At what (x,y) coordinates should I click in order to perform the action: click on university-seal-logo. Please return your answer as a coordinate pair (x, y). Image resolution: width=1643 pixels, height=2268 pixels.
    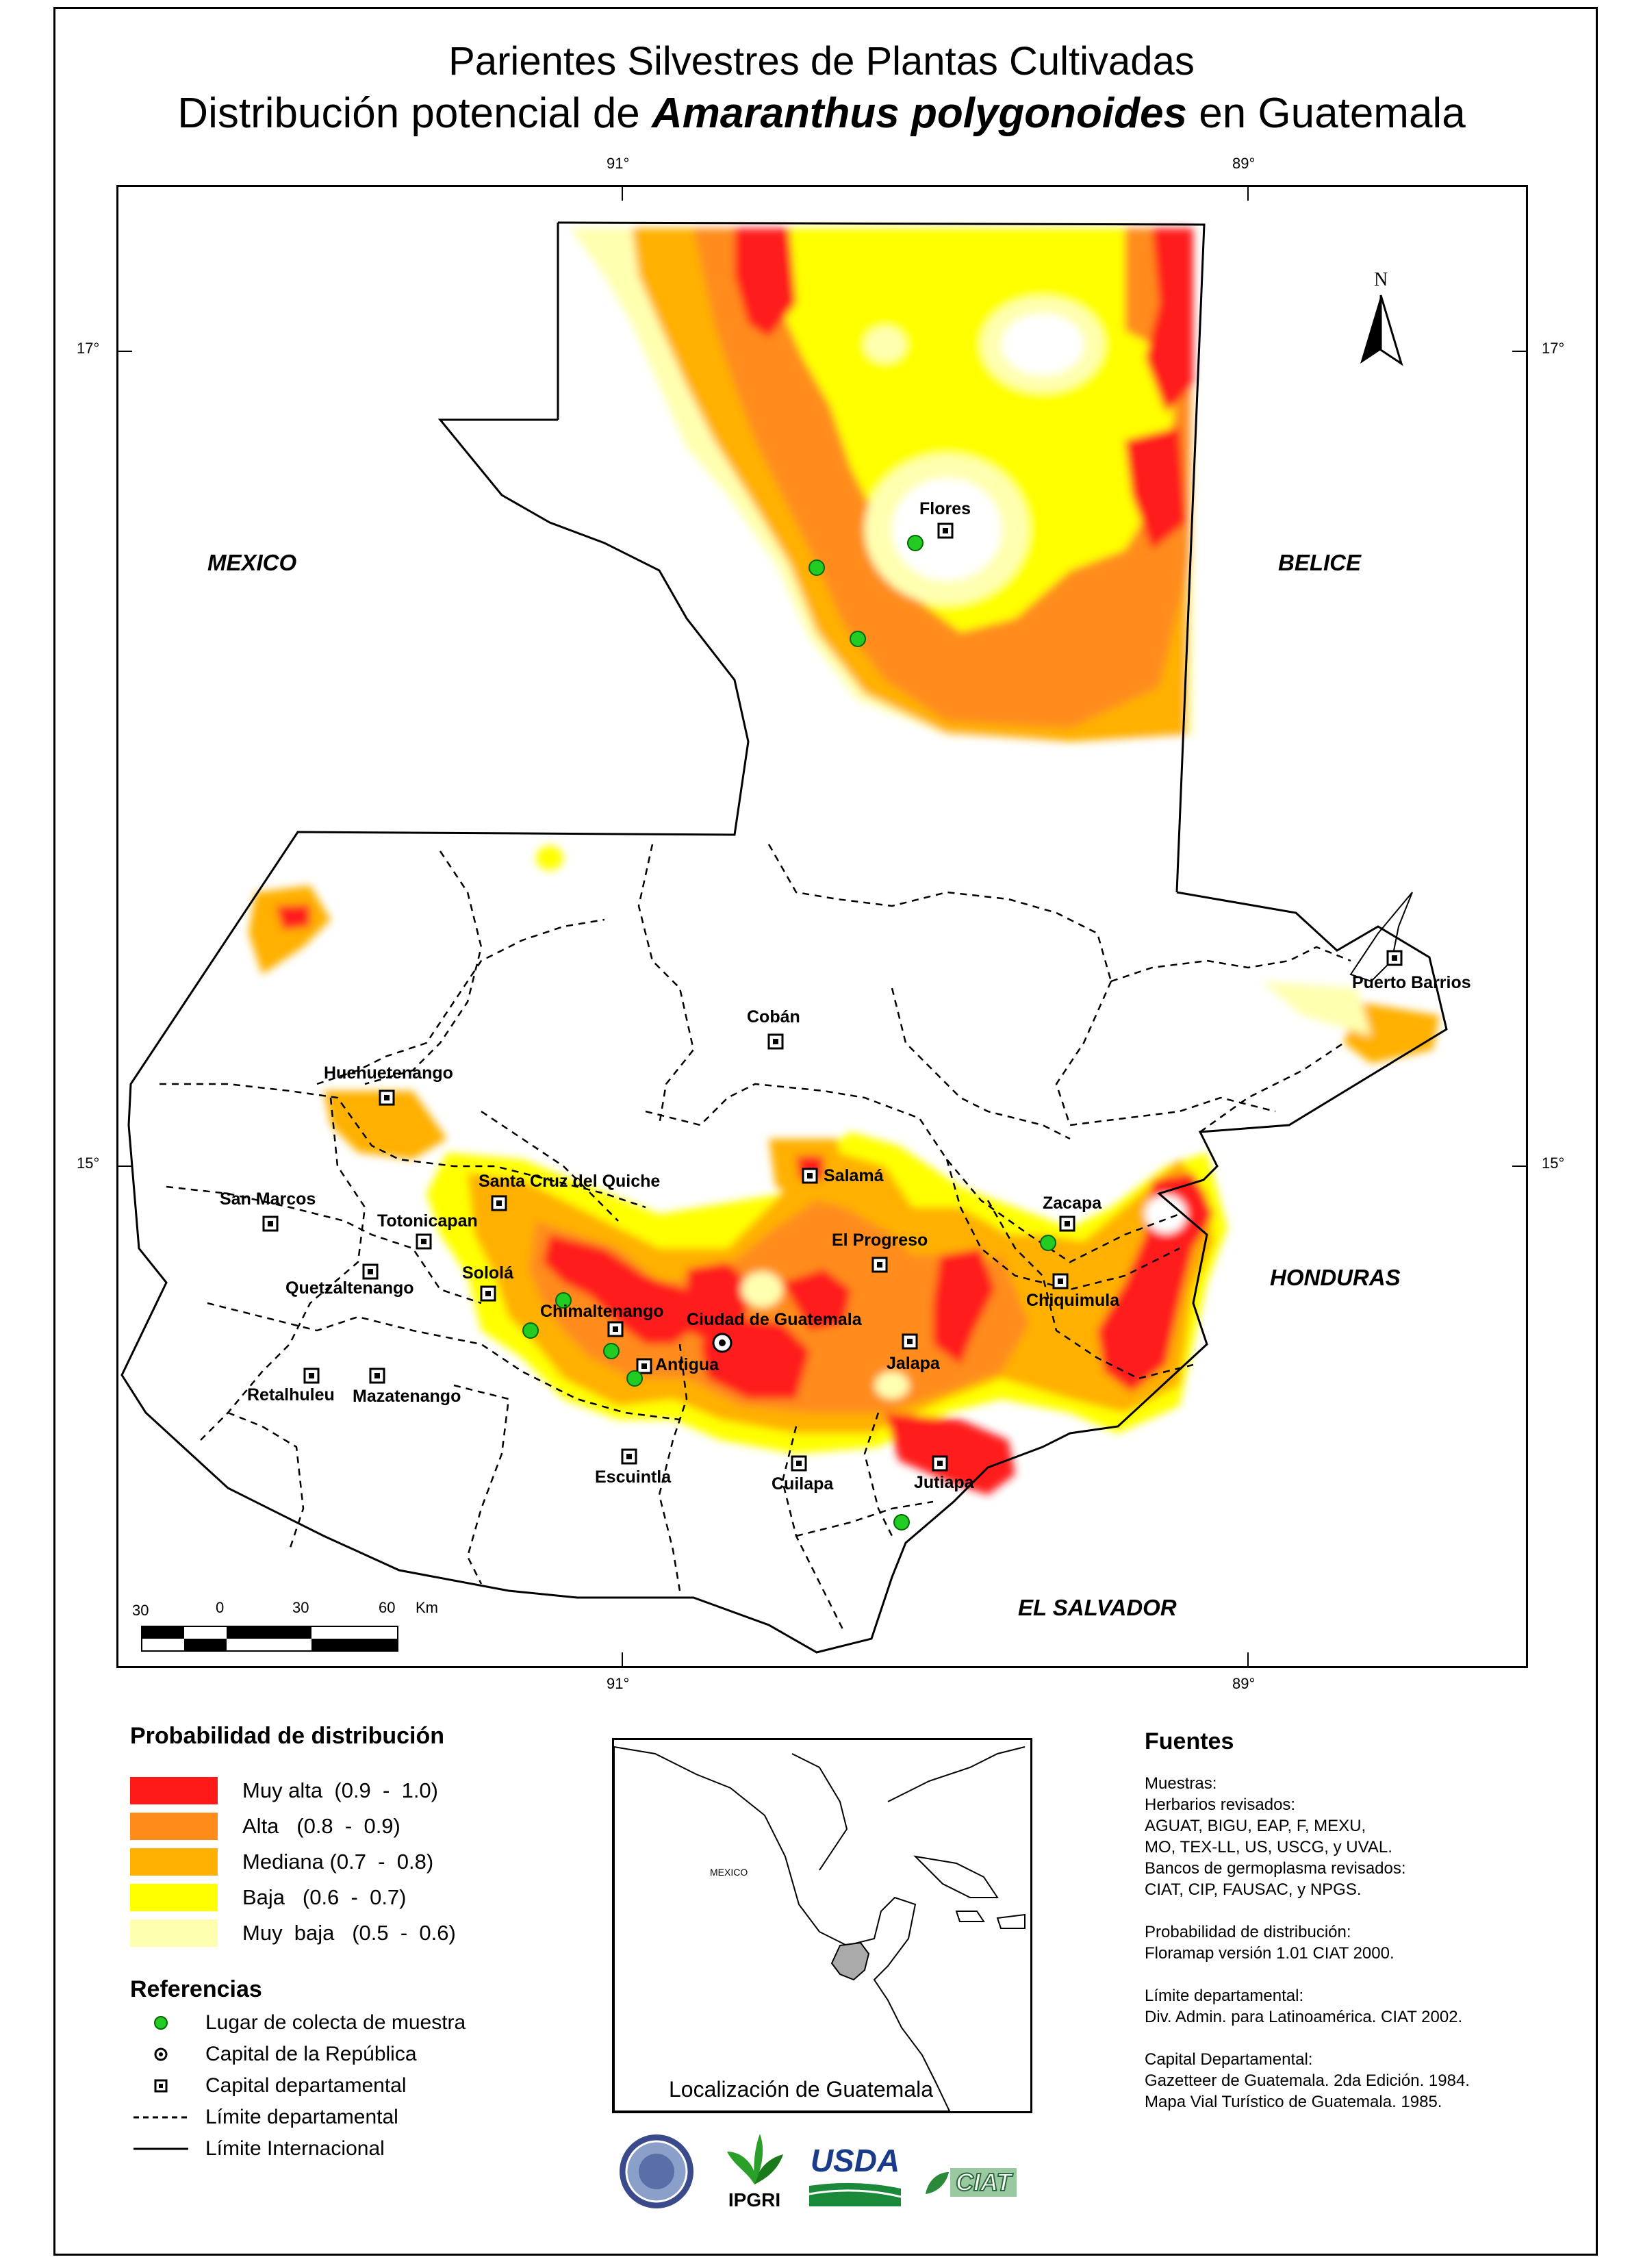
    Looking at the image, I should click on (656, 2171).